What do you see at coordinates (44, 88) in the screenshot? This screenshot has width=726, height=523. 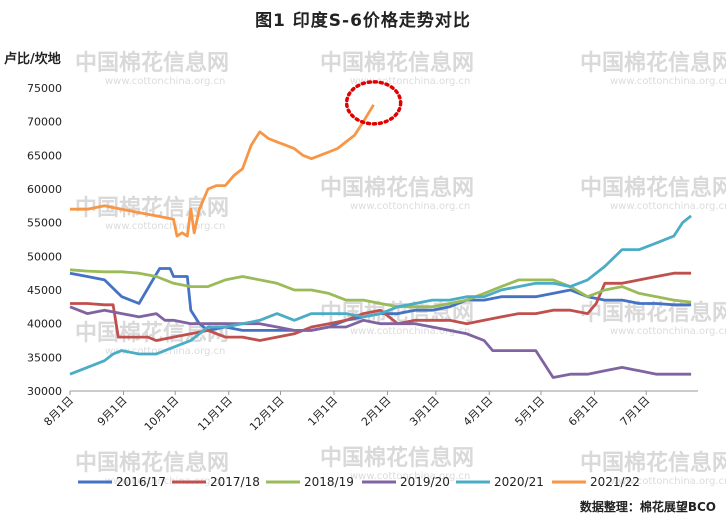 I see `y-tick-label: 75000` at bounding box center [44, 88].